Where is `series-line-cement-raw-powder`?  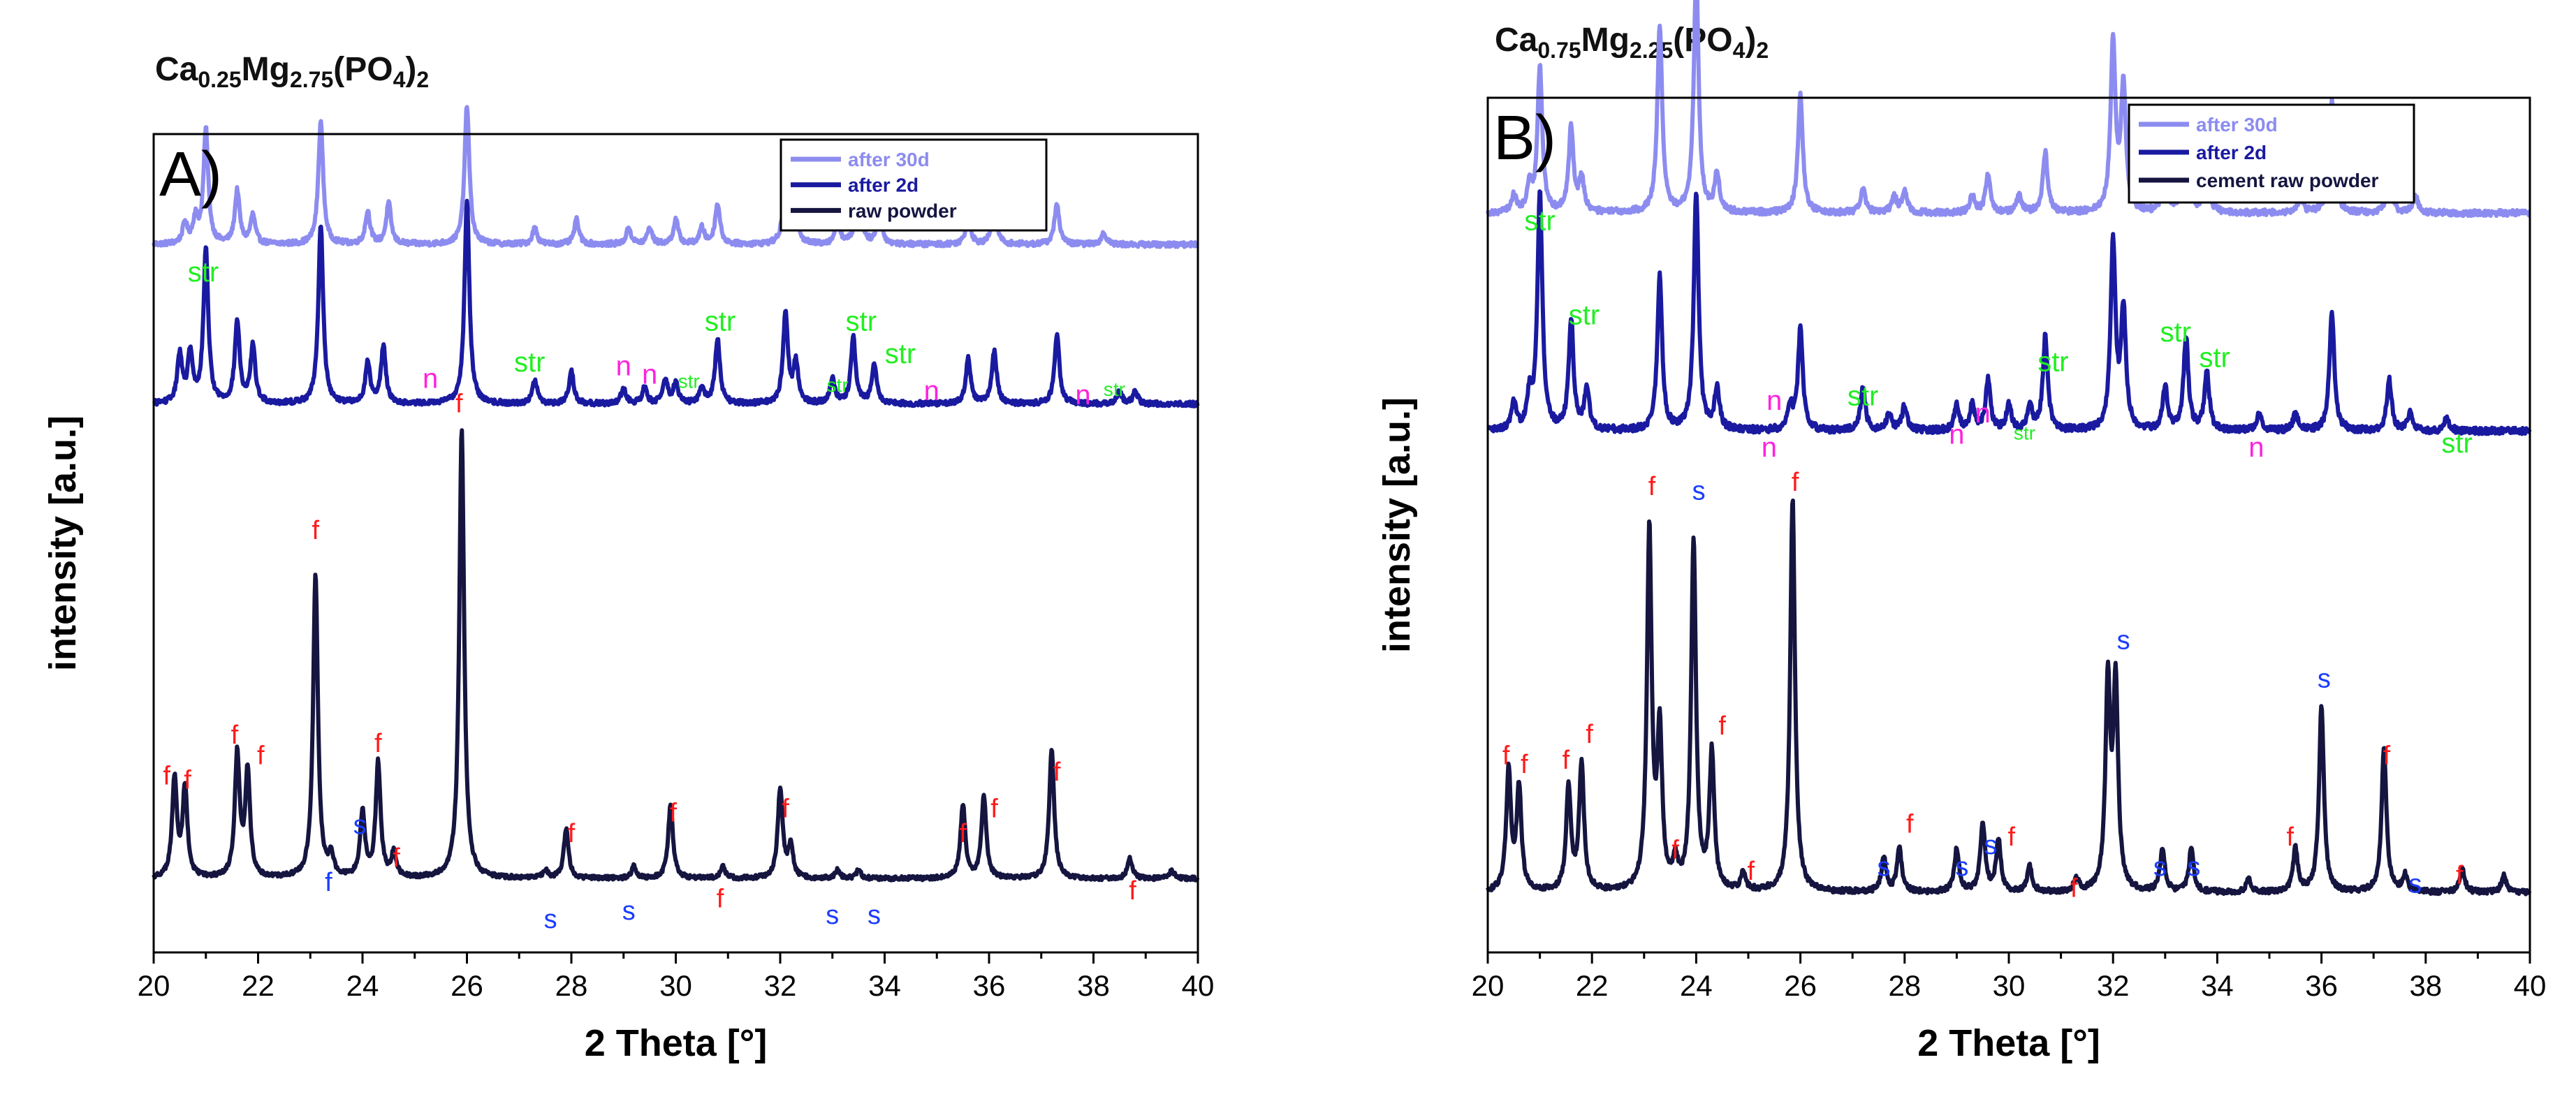
series-line-cement-raw-powder is located at coordinates (2009, 698).